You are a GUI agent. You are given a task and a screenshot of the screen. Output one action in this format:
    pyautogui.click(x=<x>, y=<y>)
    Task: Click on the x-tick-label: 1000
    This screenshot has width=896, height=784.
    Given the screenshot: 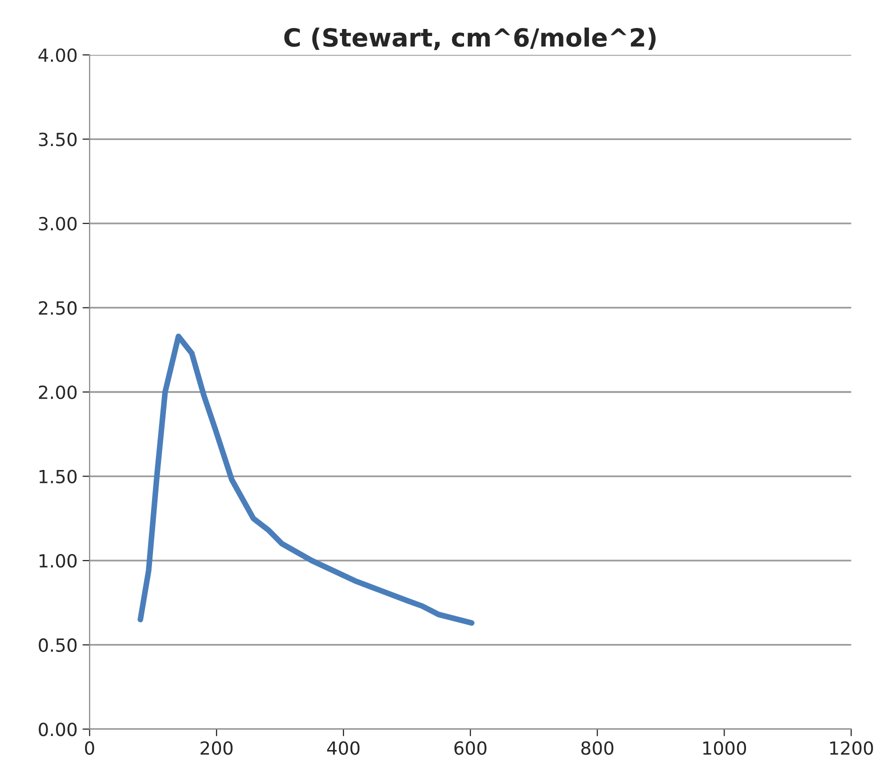 What is the action you would take?
    pyautogui.click(x=724, y=748)
    